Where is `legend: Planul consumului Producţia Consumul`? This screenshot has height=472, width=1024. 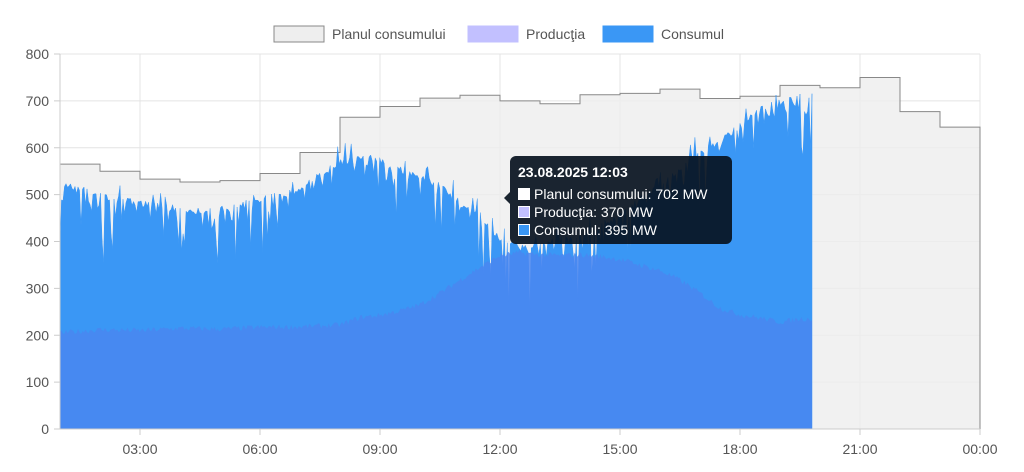 legend: Planul consumului Producţia Consumul is located at coordinates (498, 34).